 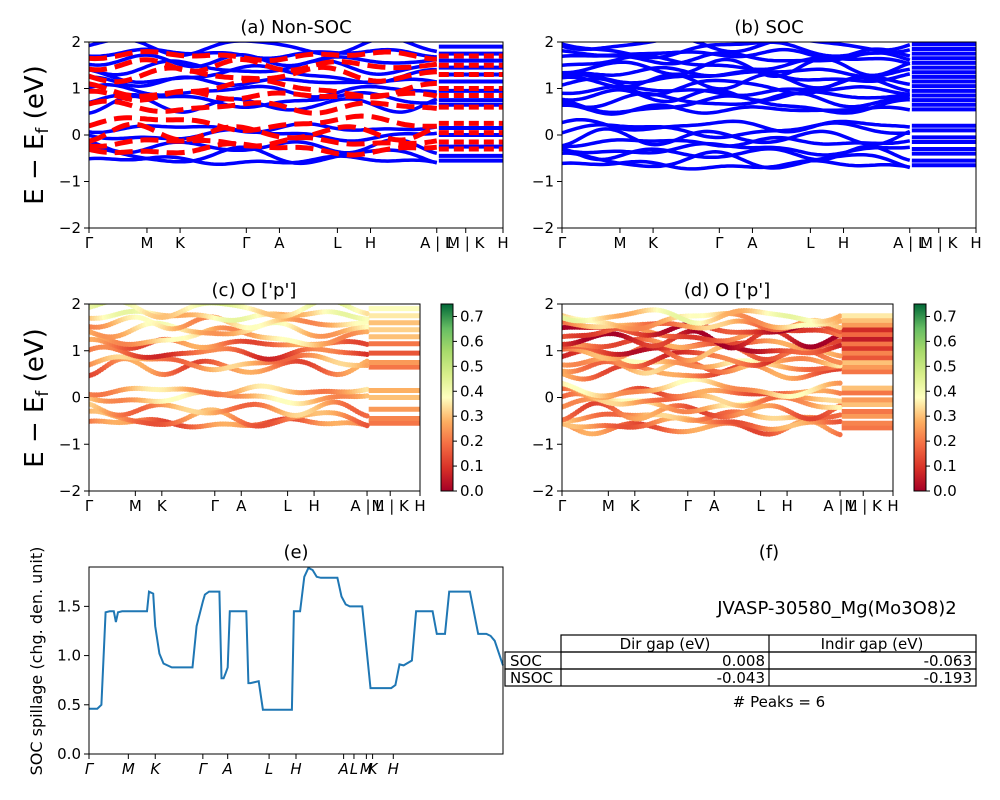 What do you see at coordinates (945, 366) in the screenshot?
I see `colorbar-tick-label: 0.5` at bounding box center [945, 366].